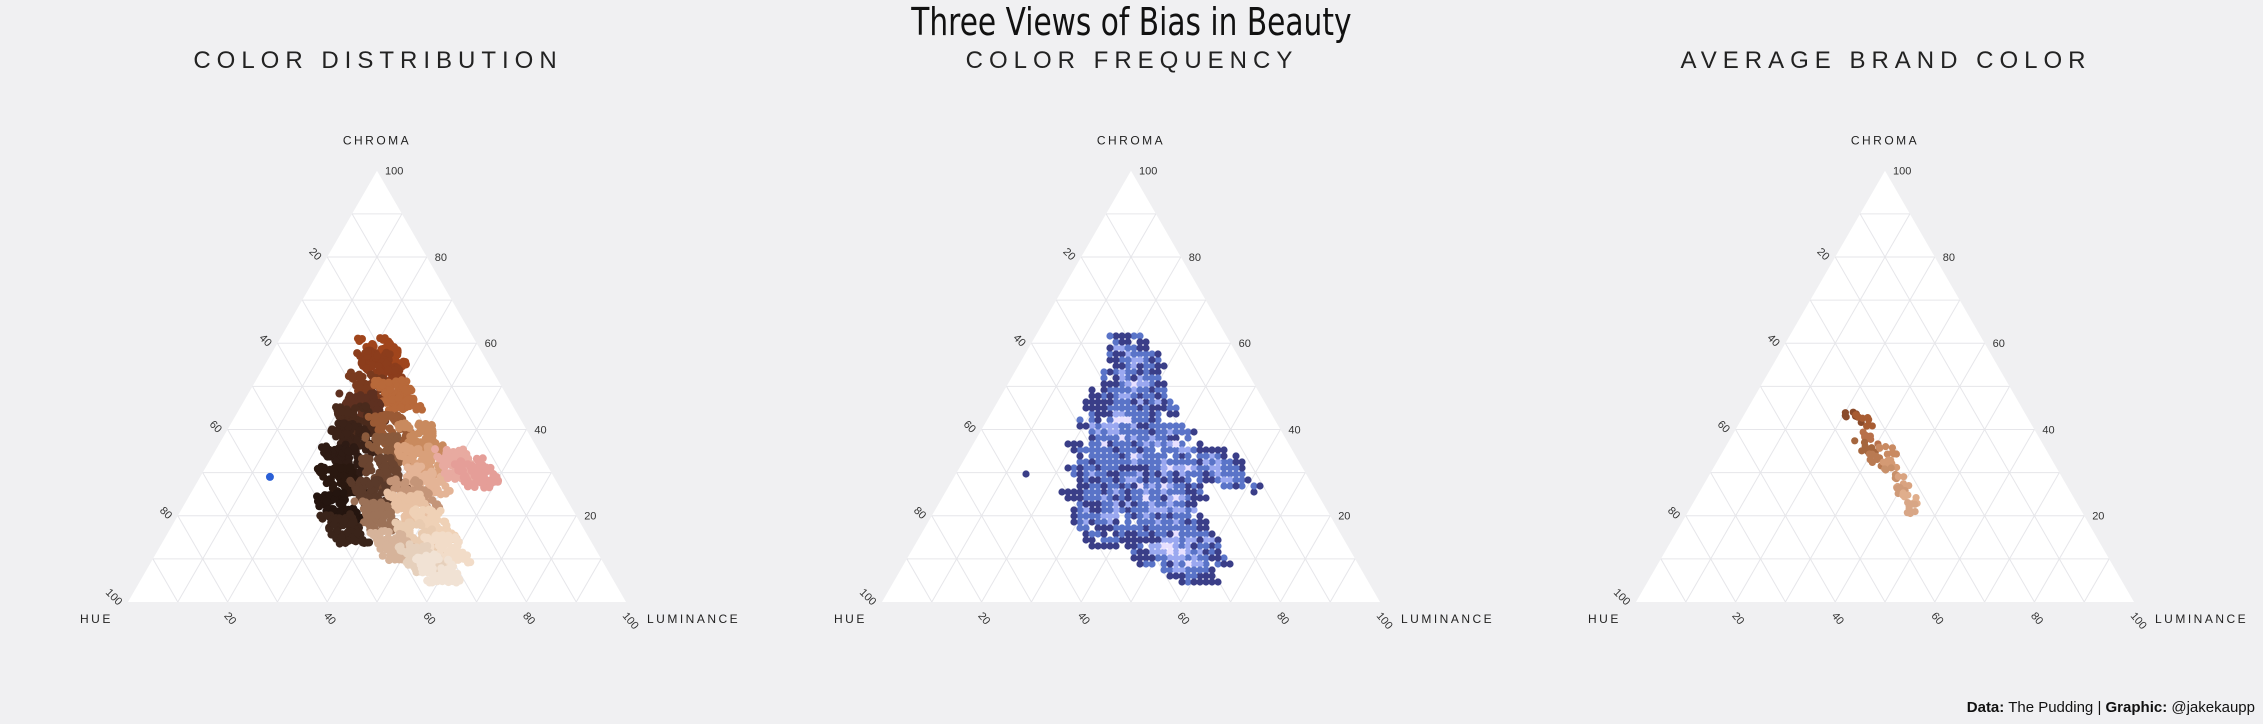 This screenshot has width=2263, height=724. What do you see at coordinates (491, 344) in the screenshot?
I see `tick-label-chroma: 60` at bounding box center [491, 344].